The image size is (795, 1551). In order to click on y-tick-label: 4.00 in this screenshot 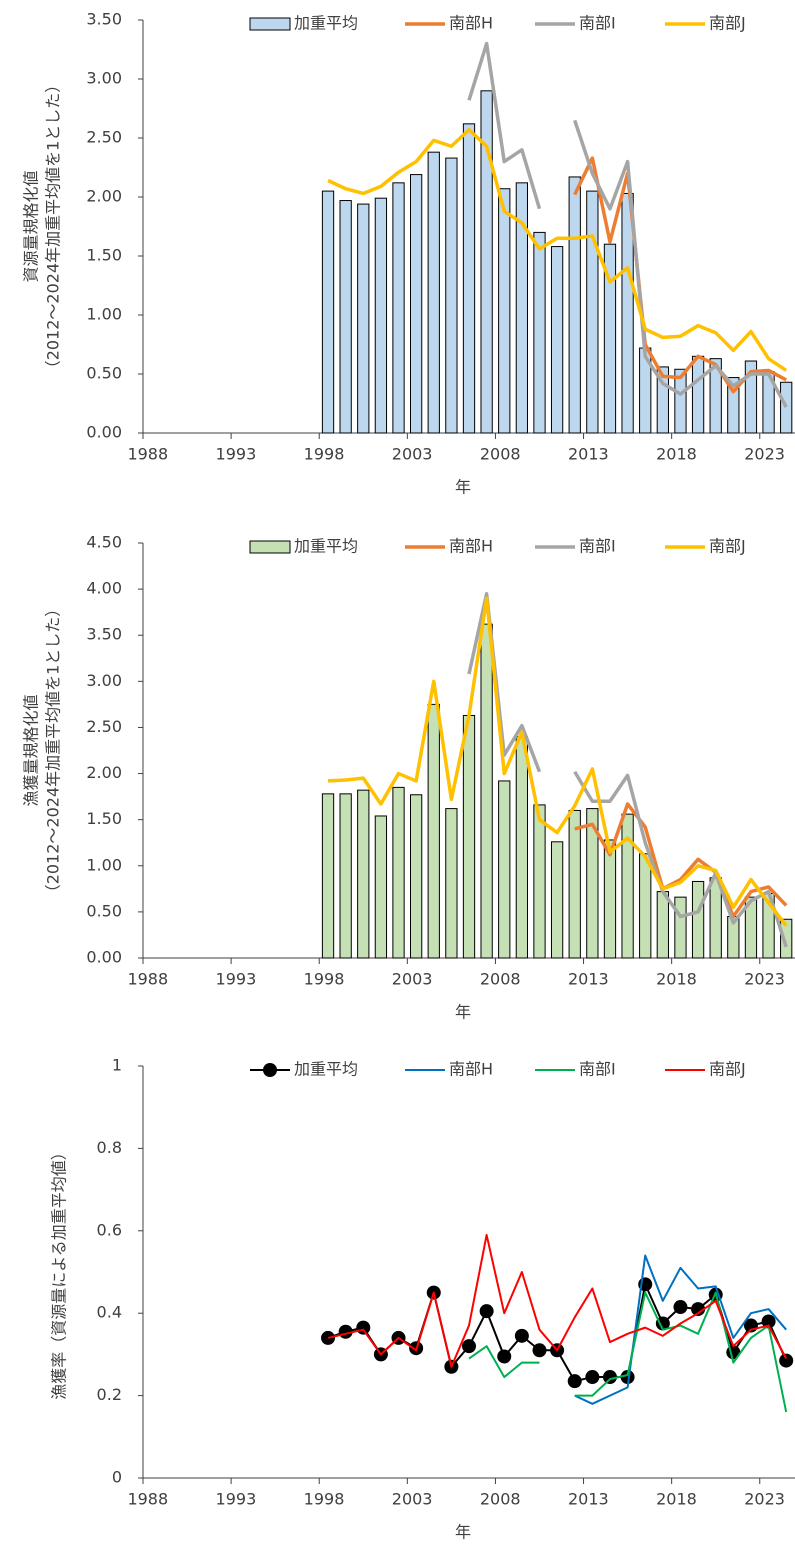, I will do `click(104, 588)`.